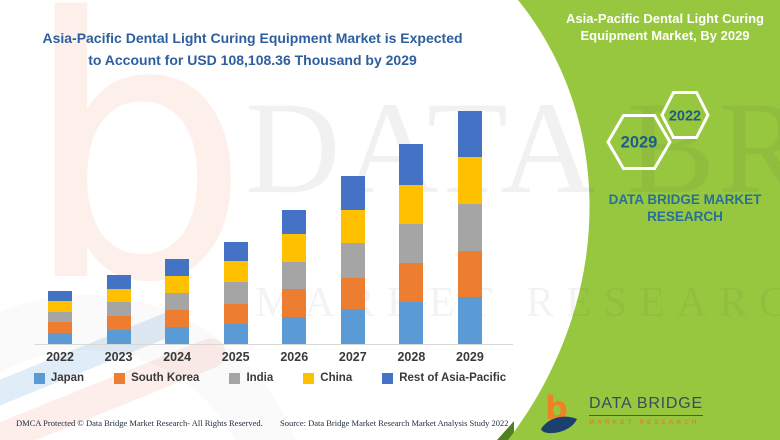 This screenshot has width=780, height=440. What do you see at coordinates (505, 430) in the screenshot?
I see `dark-green-edge` at bounding box center [505, 430].